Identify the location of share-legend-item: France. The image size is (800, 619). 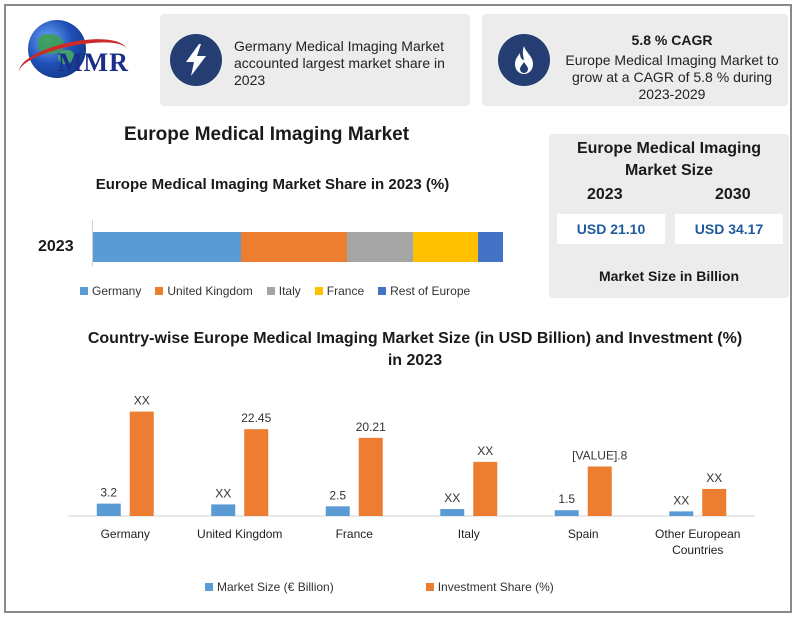
(339, 291).